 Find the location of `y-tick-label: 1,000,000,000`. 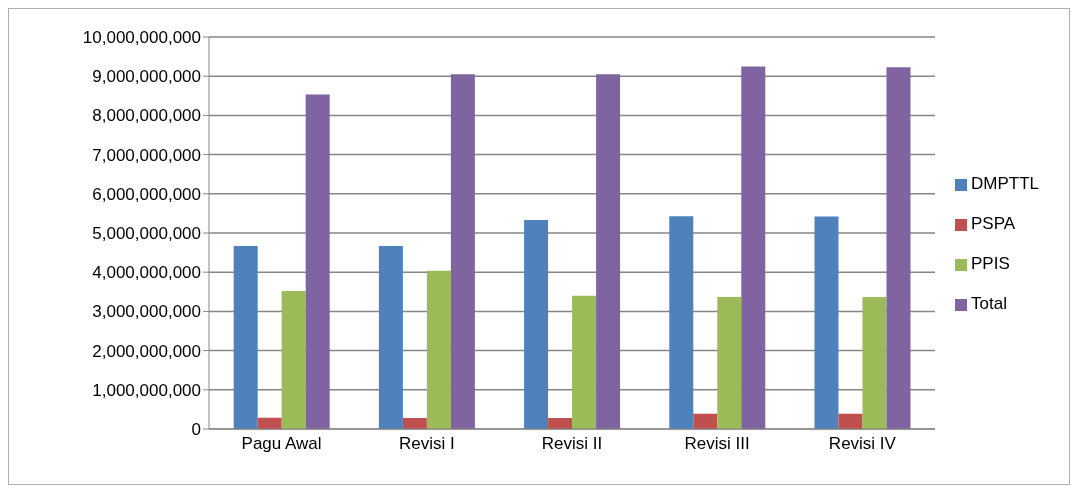

y-tick-label: 1,000,000,000 is located at coordinates (146, 390).